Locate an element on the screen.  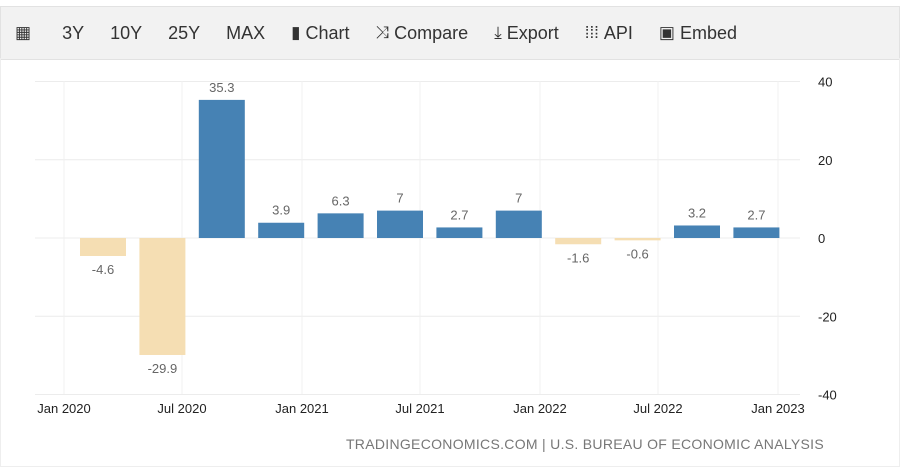
data-label: 6.3 is located at coordinates (341, 200).